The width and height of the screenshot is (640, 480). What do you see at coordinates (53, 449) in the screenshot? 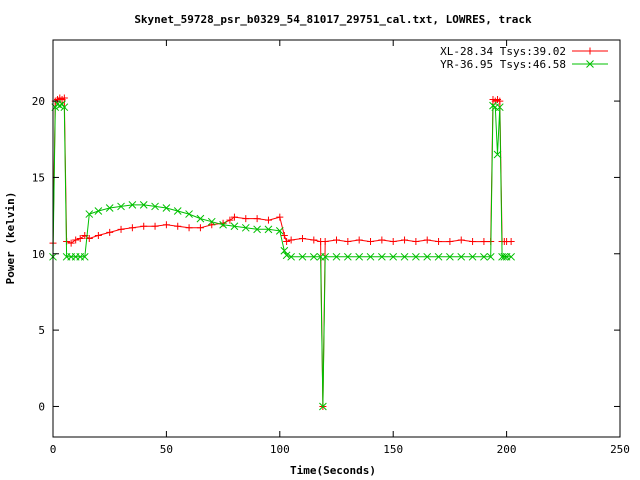
I see `x-tick-label: 0` at bounding box center [53, 449].